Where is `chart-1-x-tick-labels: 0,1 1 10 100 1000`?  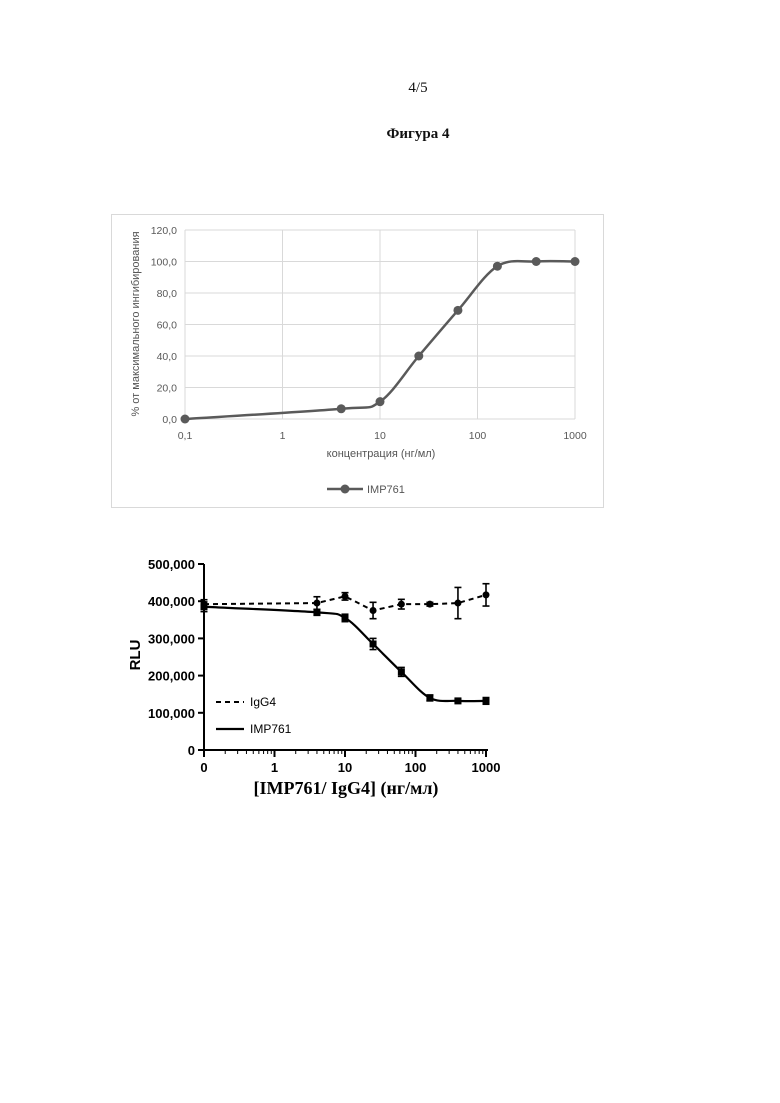 chart-1-x-tick-labels: 0,1 1 10 100 1000 is located at coordinates (382, 436).